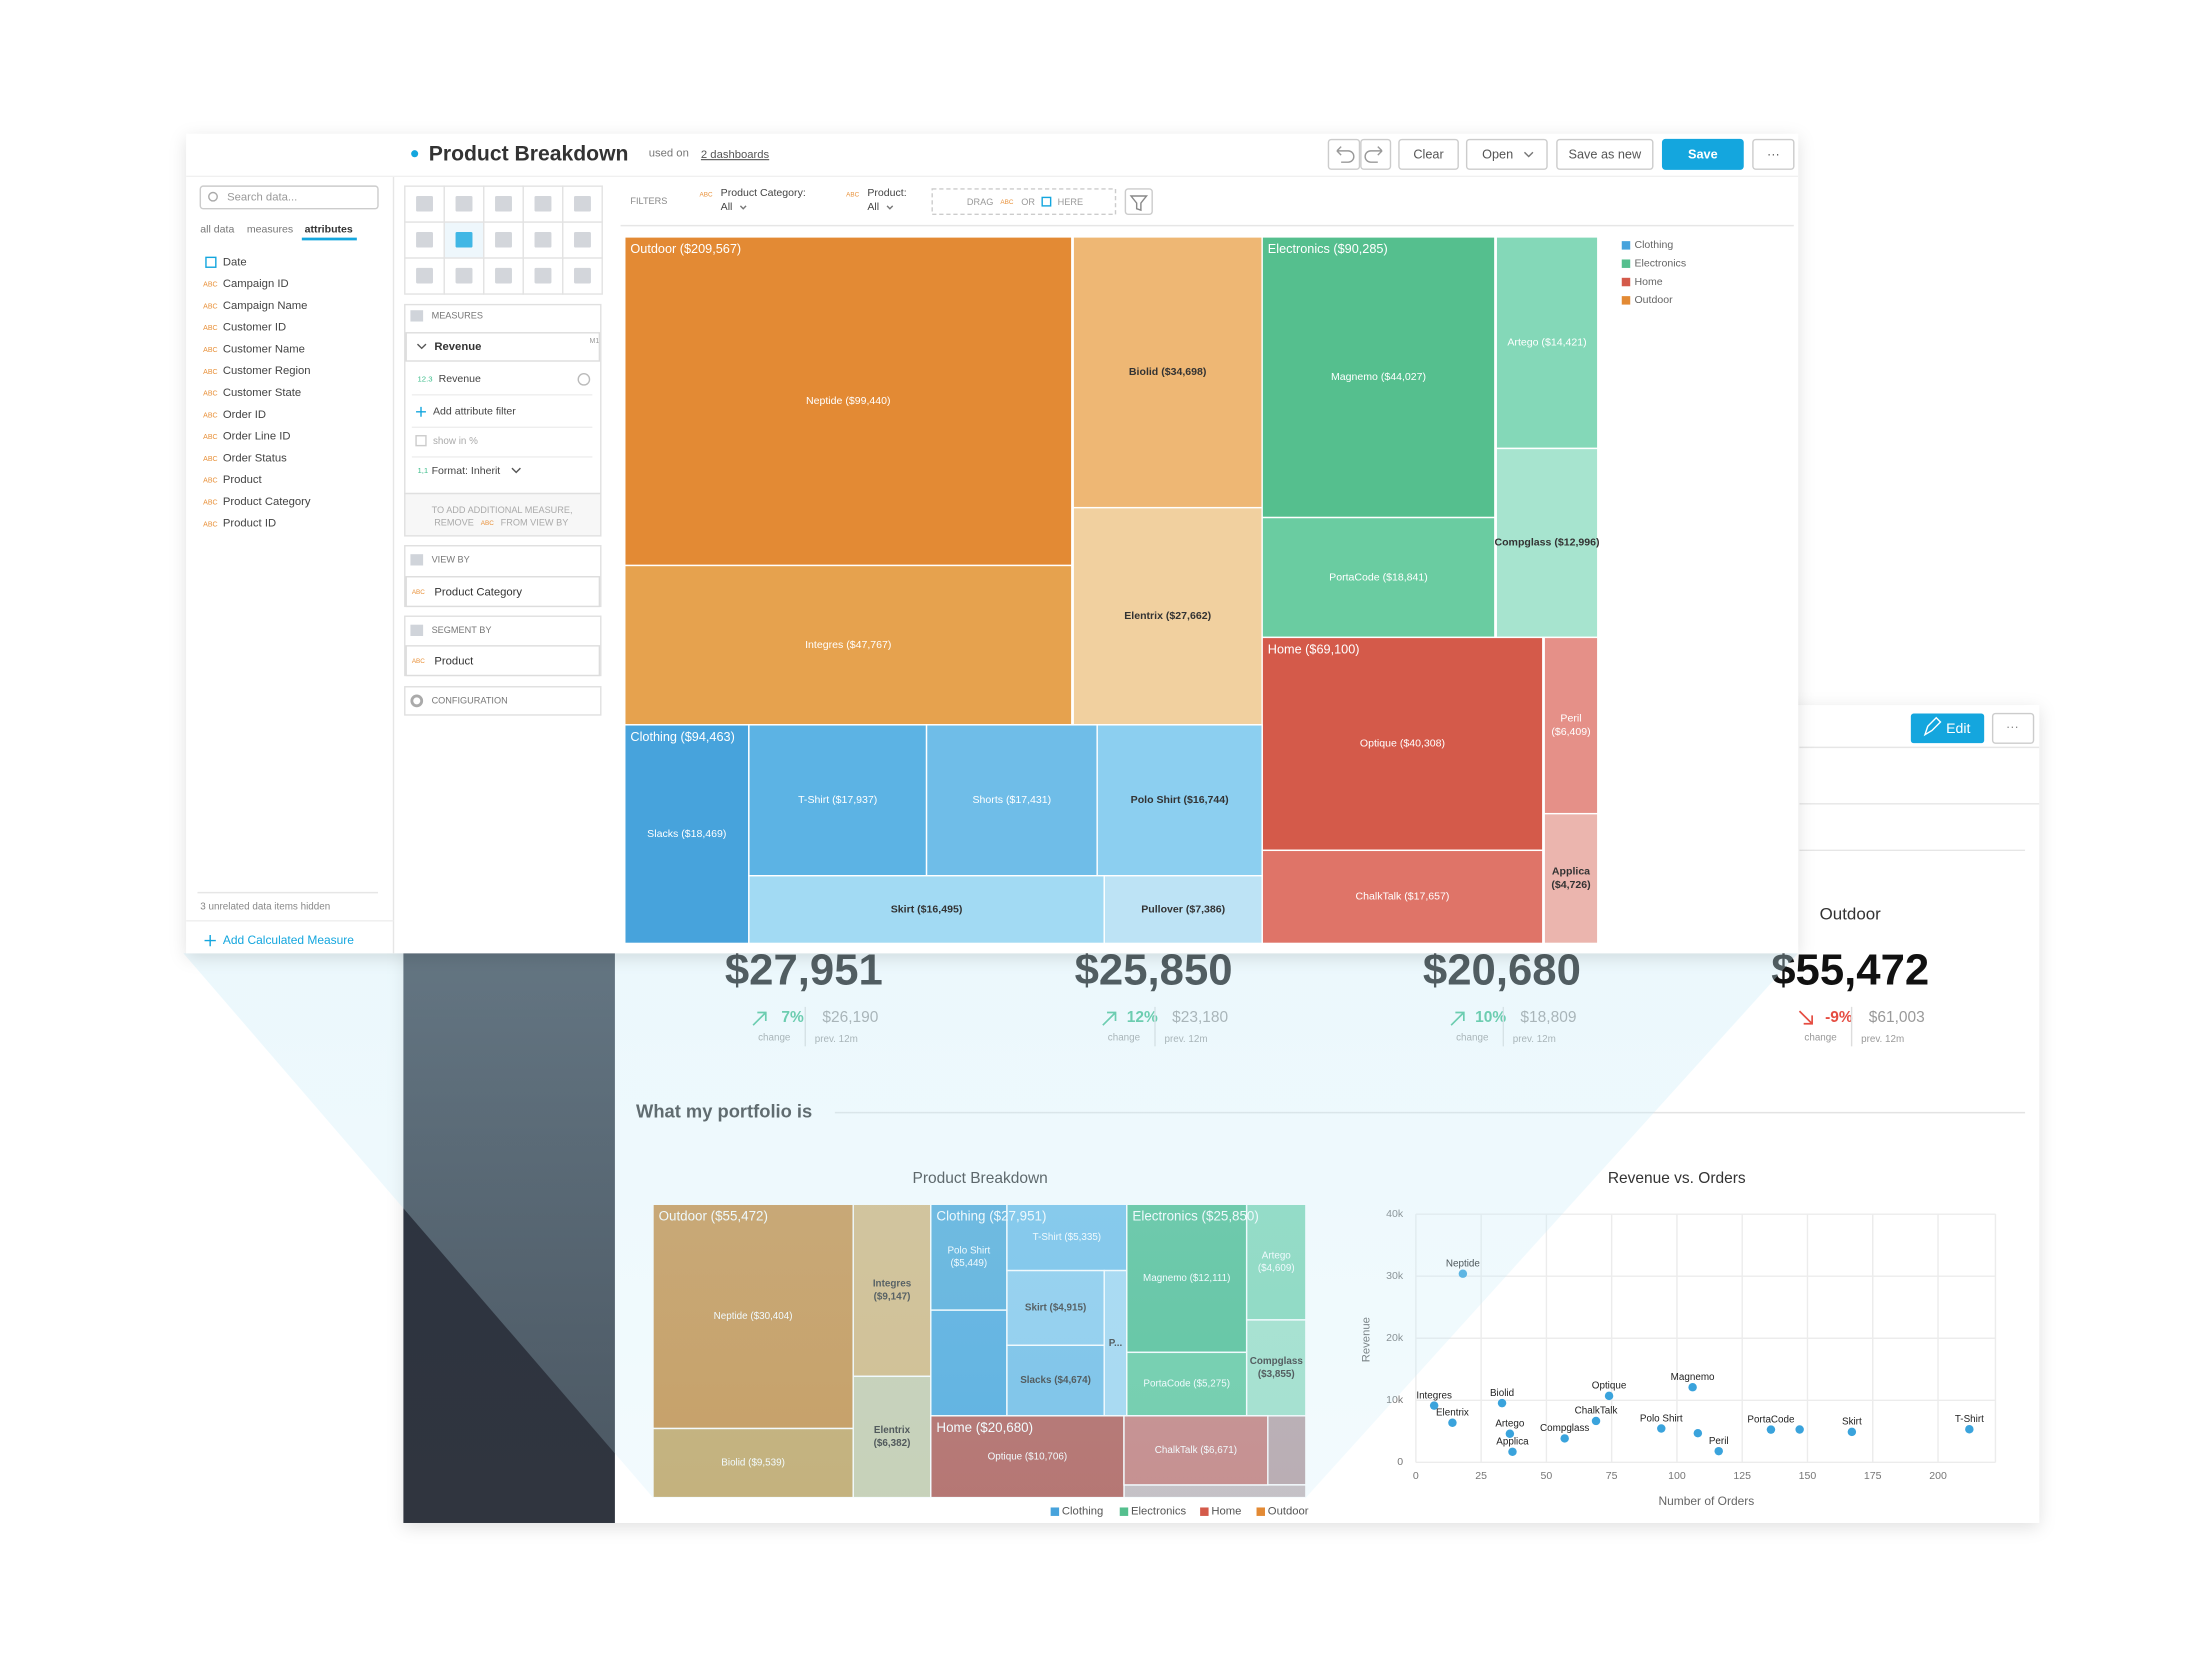 The height and width of the screenshot is (1664, 2200). What do you see at coordinates (1138, 202) in the screenshot?
I see `filter-button` at bounding box center [1138, 202].